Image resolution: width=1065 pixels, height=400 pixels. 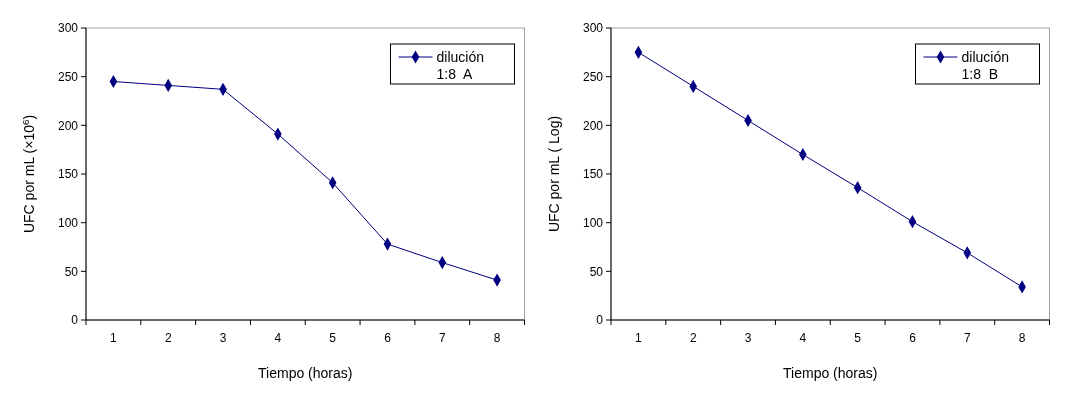 I want to click on legend-label: dilución 1:8 A, so click(x=460, y=65).